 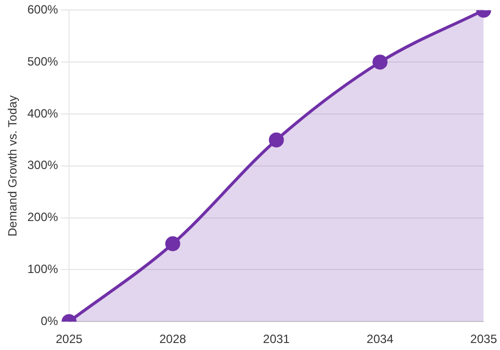 What do you see at coordinates (42, 269) in the screenshot?
I see `y-tick-label: 100%` at bounding box center [42, 269].